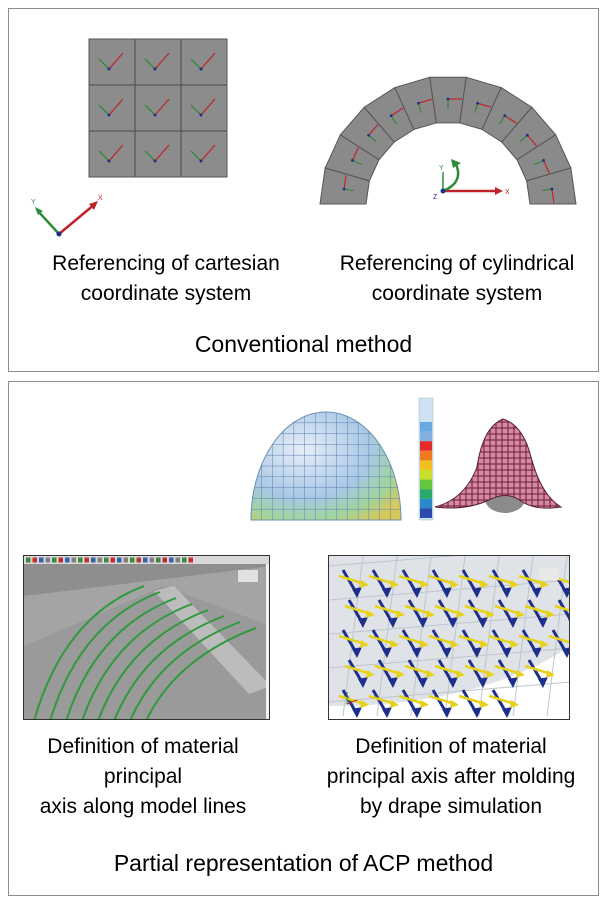  Describe the element at coordinates (507, 192) in the screenshot. I see `cyl-triad-x-label: X` at that location.